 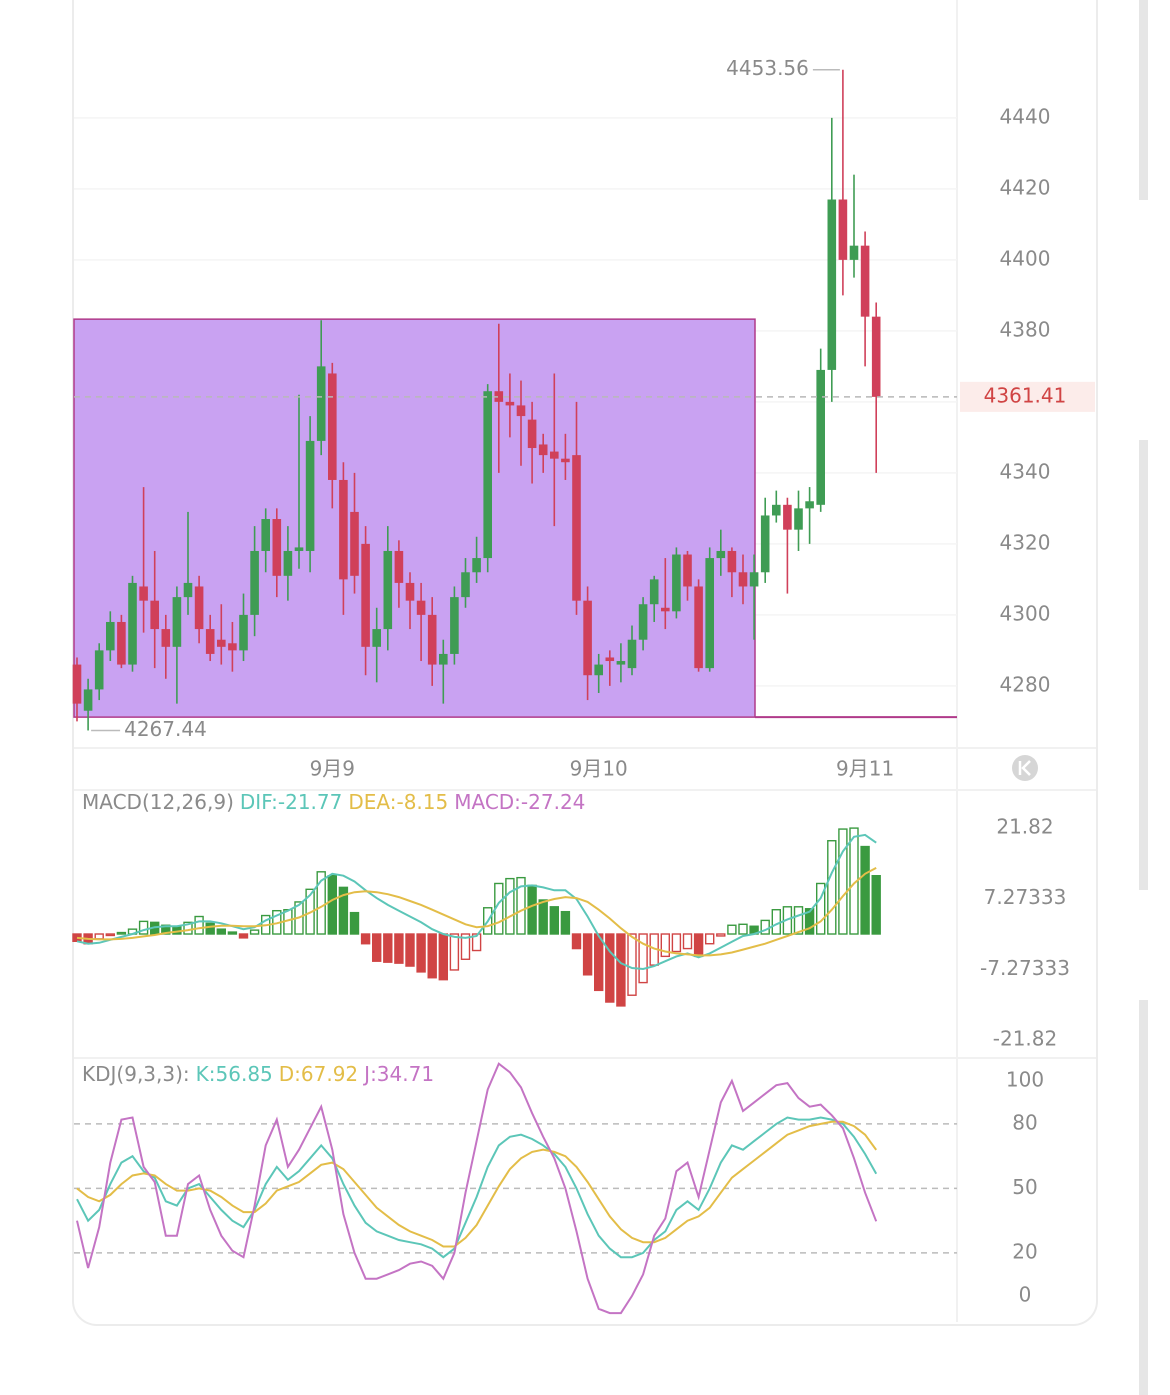 What do you see at coordinates (332, 769) in the screenshot?
I see `x-tick-label: 9月9` at bounding box center [332, 769].